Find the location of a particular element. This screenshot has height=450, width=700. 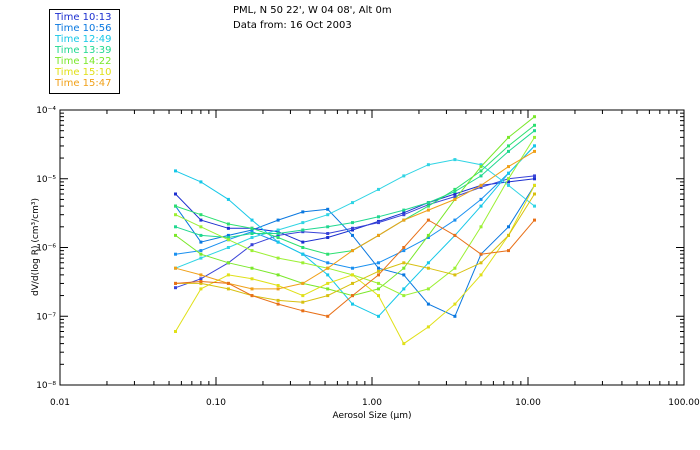

y-tick-label: 10⁻⁸ is located at coordinates (46, 386).